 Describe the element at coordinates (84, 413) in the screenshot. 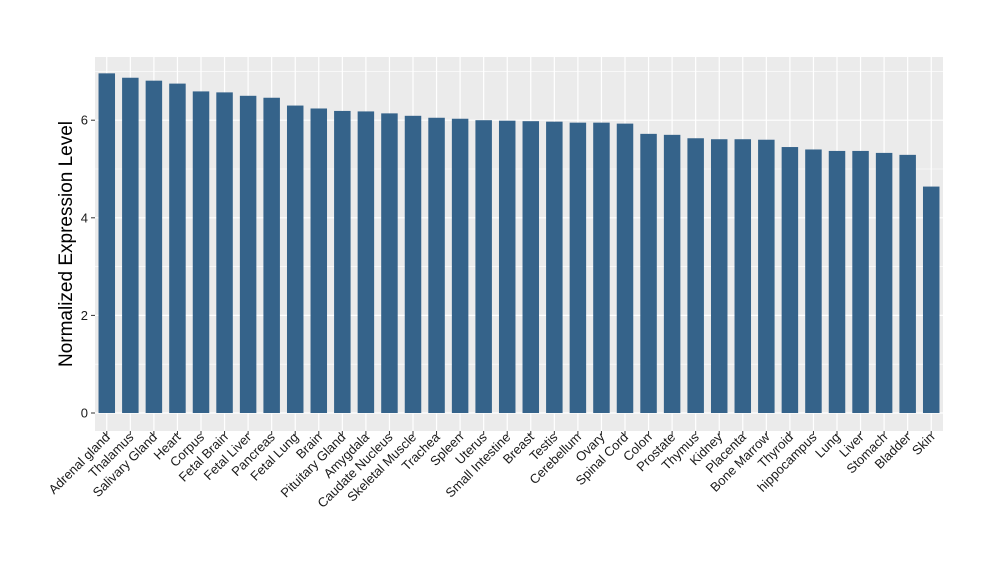

I see `y-tick-label: 0` at that location.